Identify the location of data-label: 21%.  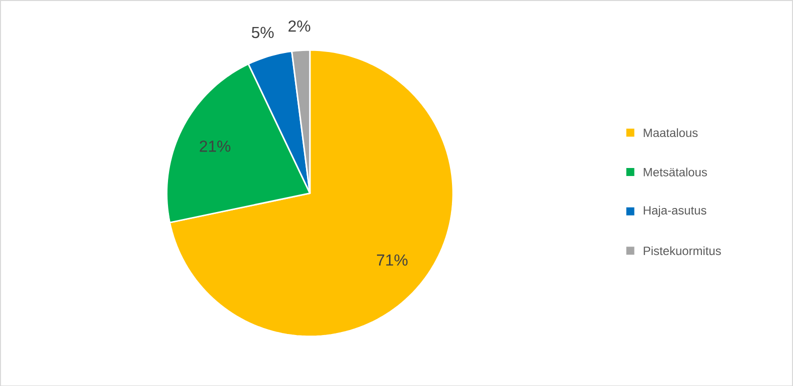
(215, 146).